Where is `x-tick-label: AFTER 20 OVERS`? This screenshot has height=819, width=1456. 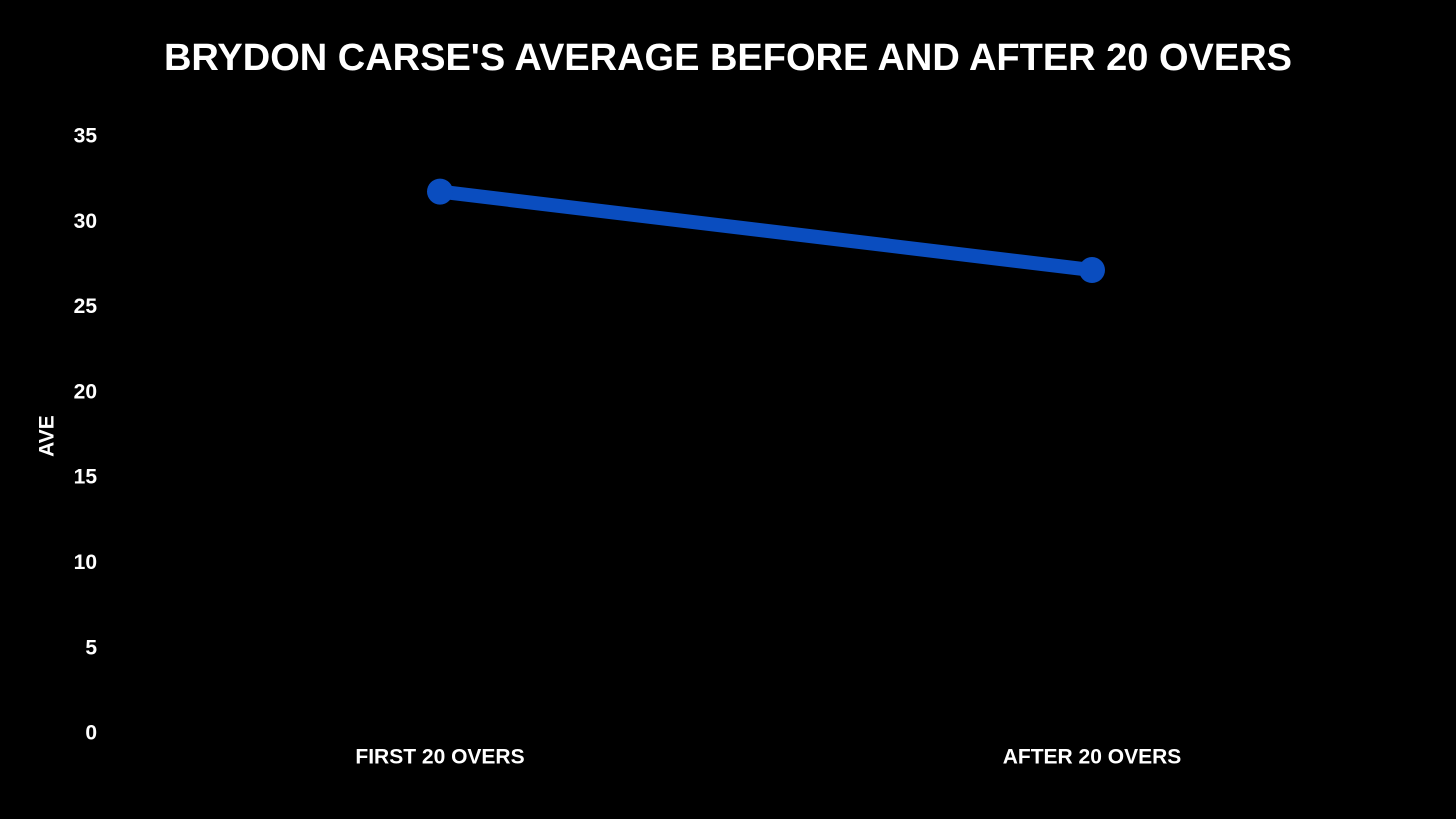
x-tick-label: AFTER 20 OVERS is located at coordinates (1092, 757).